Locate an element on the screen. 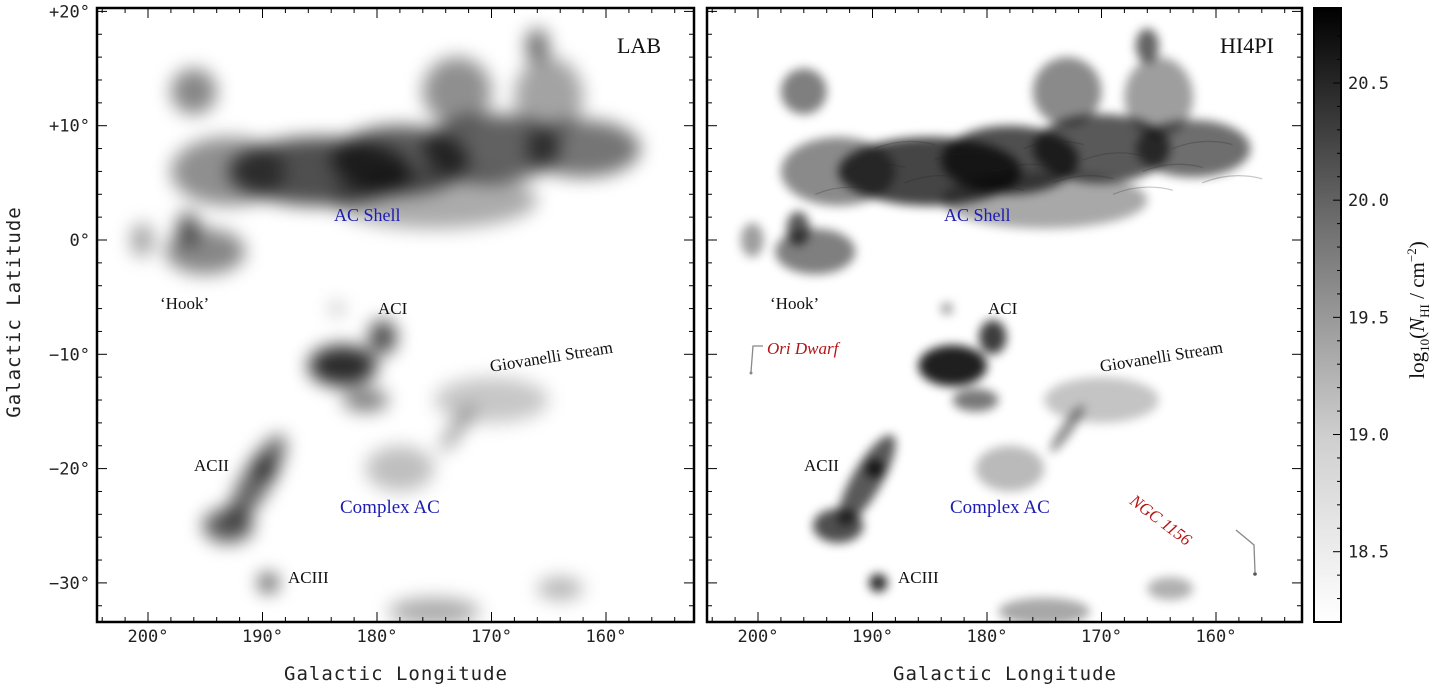 This screenshot has height=688, width=1440. filament-detail is located at coordinates (1039, 167).